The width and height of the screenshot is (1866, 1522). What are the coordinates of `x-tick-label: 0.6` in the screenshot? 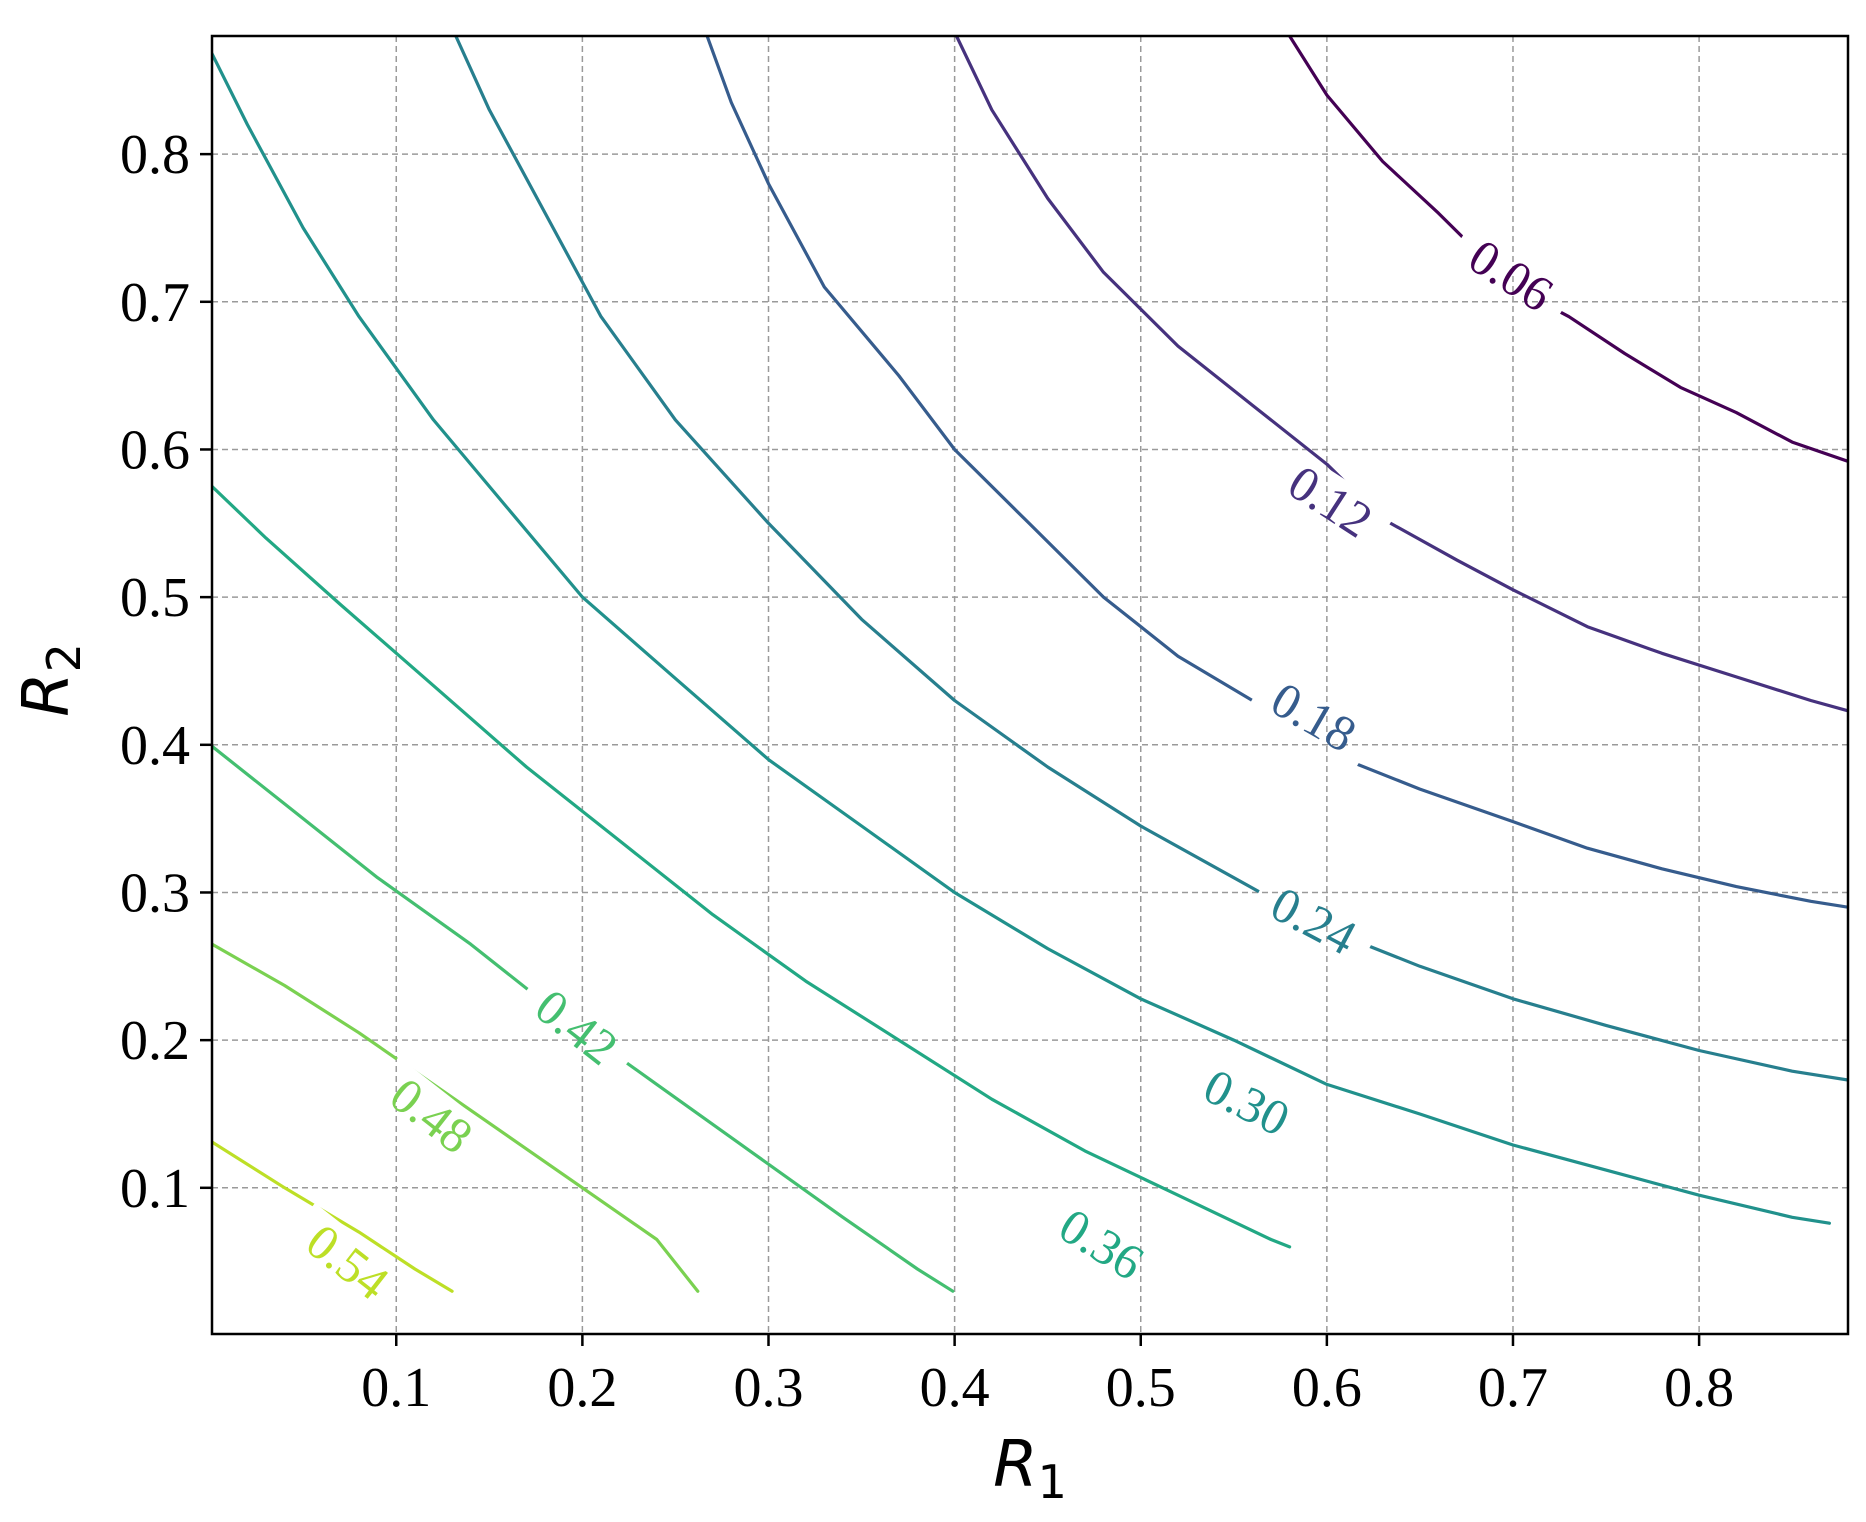 It's located at (1327, 1388).